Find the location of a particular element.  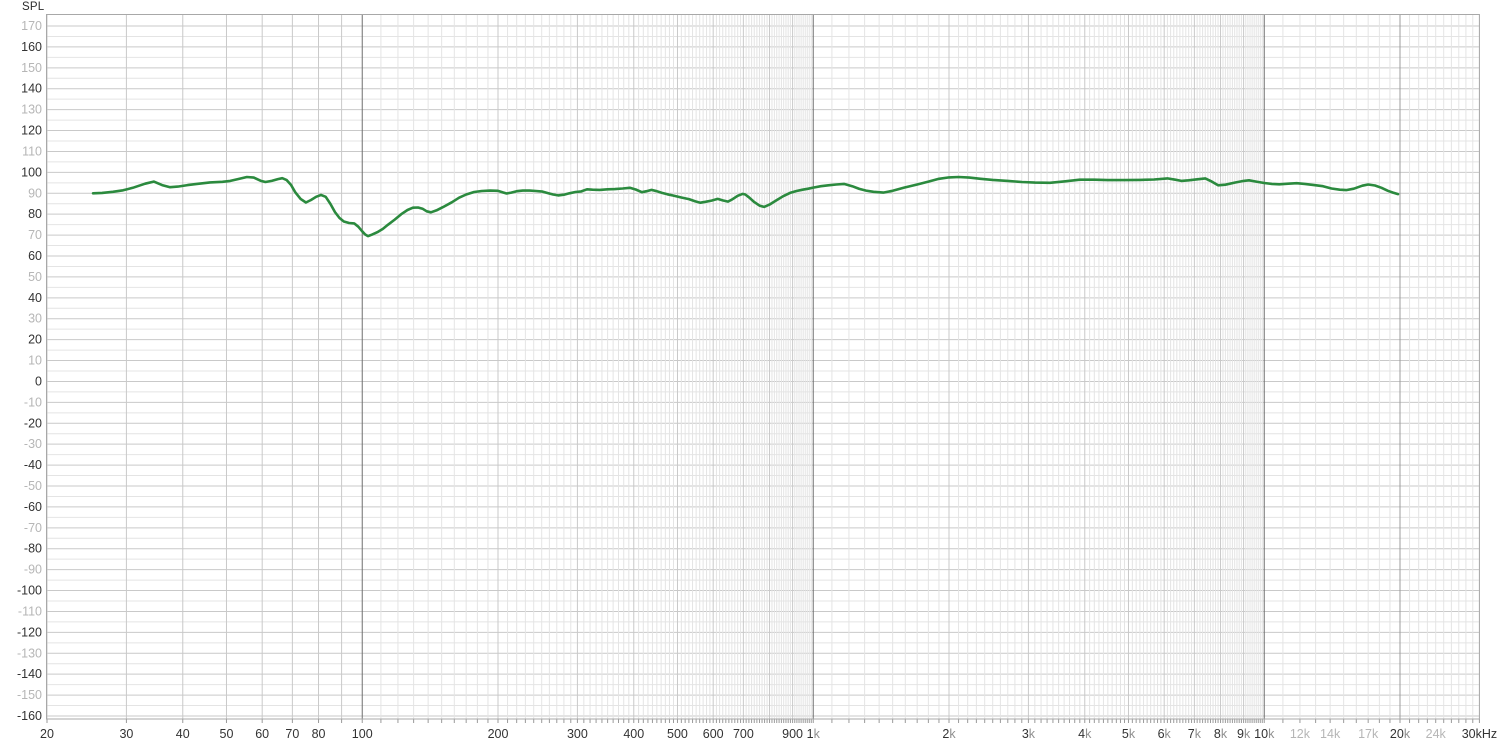

y-tick-label: -30 is located at coordinates (33, 444).